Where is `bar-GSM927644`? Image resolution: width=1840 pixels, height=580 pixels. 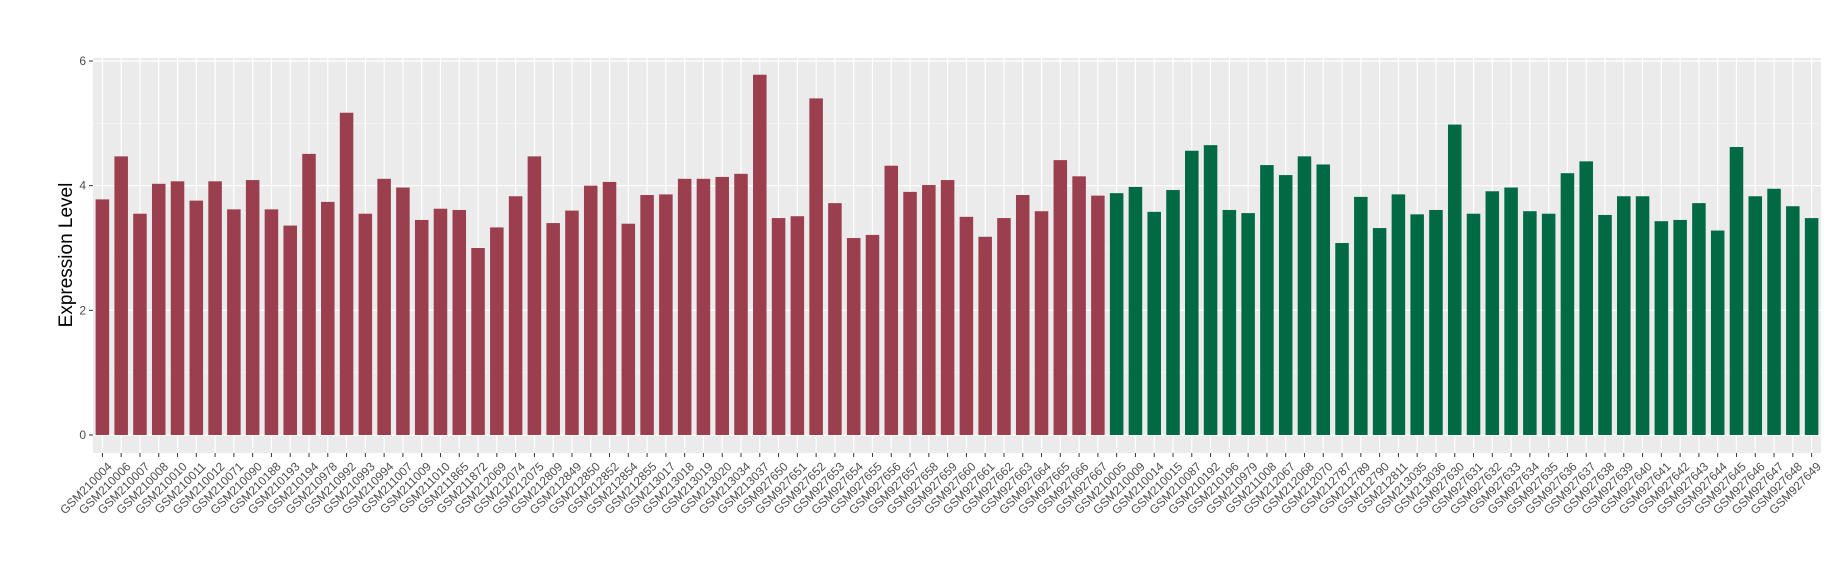 bar-GSM927644 is located at coordinates (1717, 332).